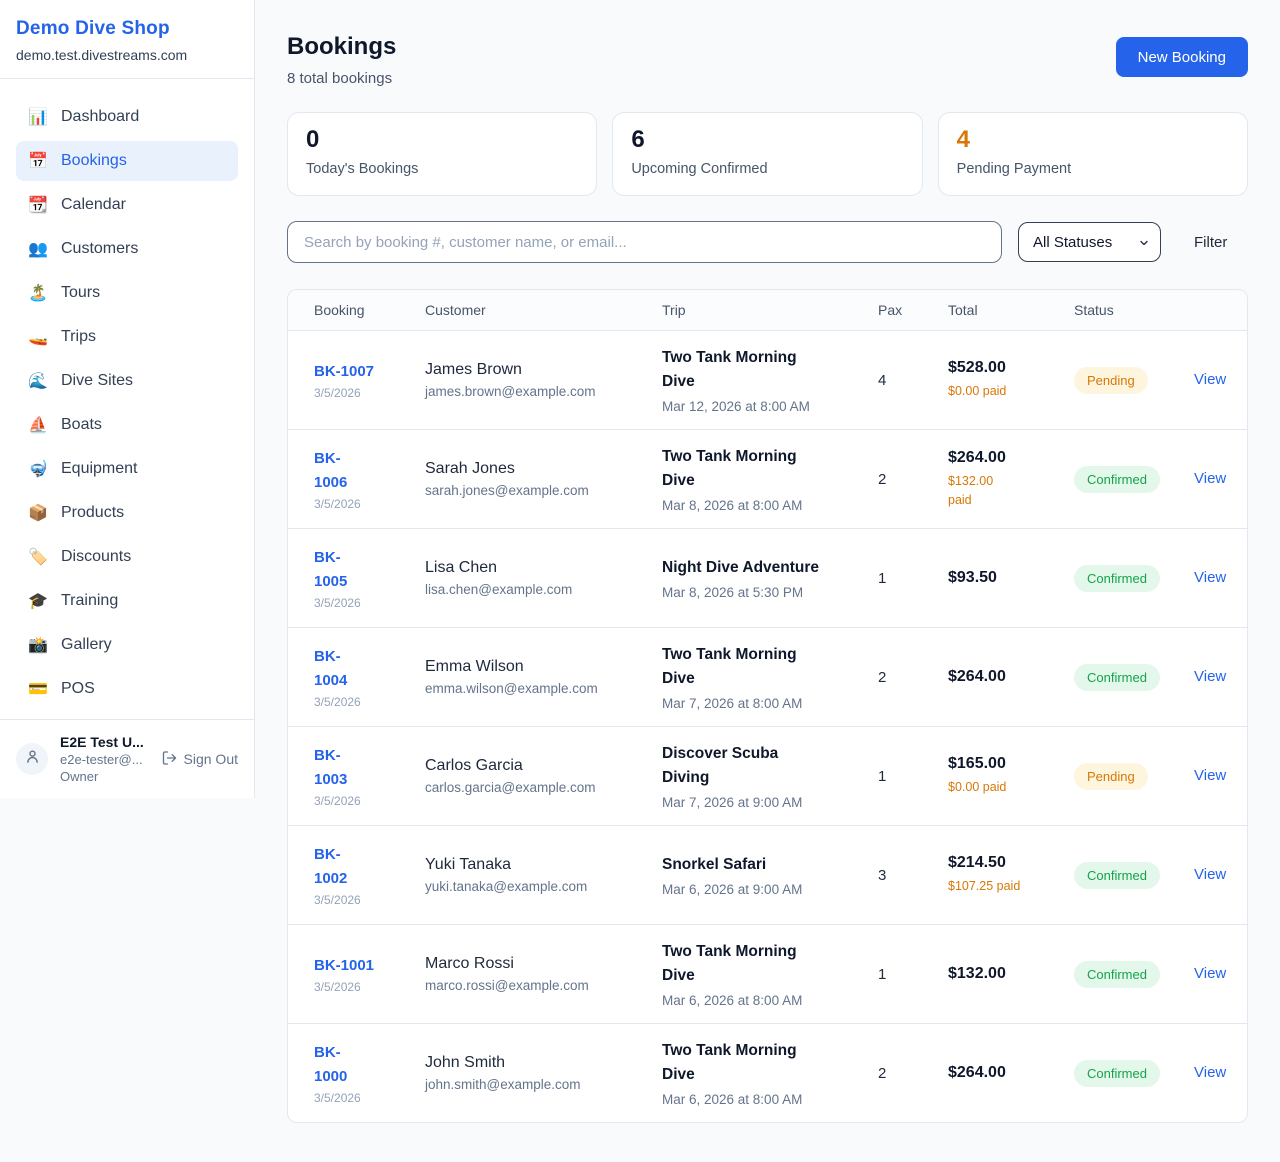 Image resolution: width=1280 pixels, height=1162 pixels. Describe the element at coordinates (882, 1073) in the screenshot. I see `pax-count: 2` at that location.